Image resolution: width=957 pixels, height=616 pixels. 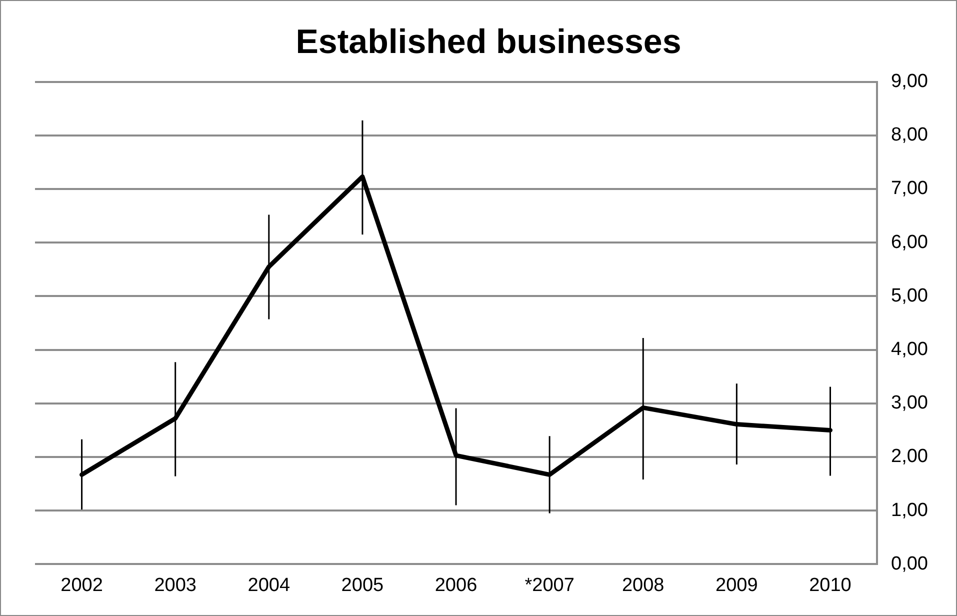 What do you see at coordinates (549, 585) in the screenshot?
I see `x-tick-label: *2007` at bounding box center [549, 585].